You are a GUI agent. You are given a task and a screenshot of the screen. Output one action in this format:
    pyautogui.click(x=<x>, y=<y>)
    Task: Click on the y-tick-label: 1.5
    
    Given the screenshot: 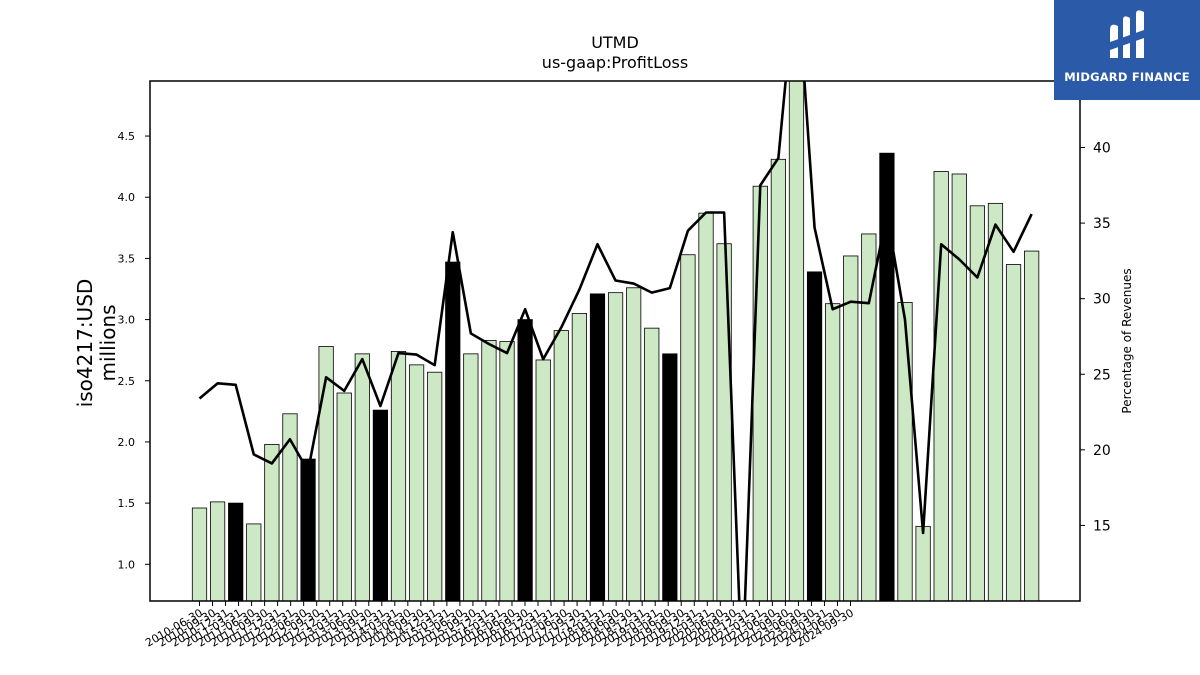 What is the action you would take?
    pyautogui.click(x=127, y=503)
    